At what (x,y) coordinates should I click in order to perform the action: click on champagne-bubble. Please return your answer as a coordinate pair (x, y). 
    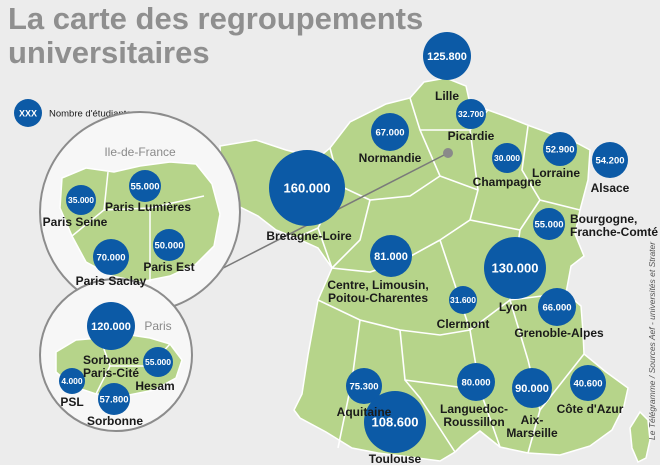
    Looking at the image, I should click on (507, 158).